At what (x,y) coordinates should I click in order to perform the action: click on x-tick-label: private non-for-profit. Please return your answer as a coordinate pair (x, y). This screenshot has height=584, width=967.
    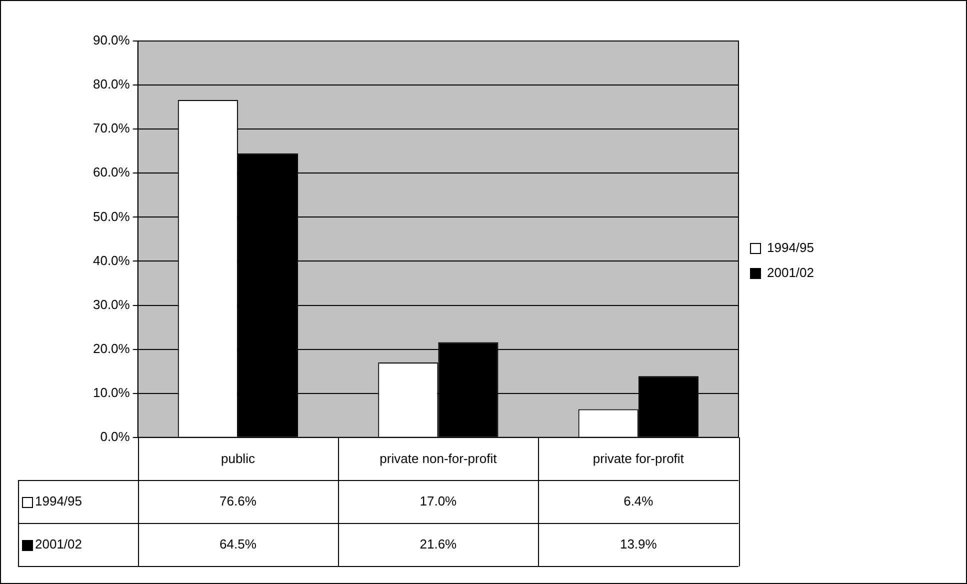
    Looking at the image, I should click on (439, 458).